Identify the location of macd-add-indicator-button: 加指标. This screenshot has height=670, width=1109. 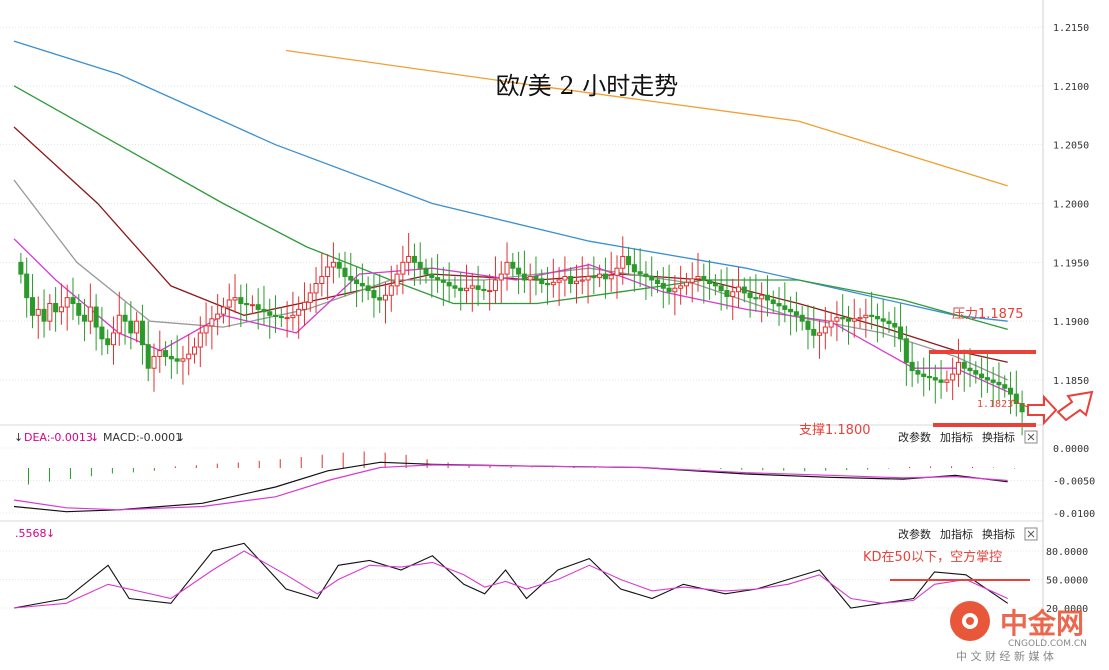
(956, 437).